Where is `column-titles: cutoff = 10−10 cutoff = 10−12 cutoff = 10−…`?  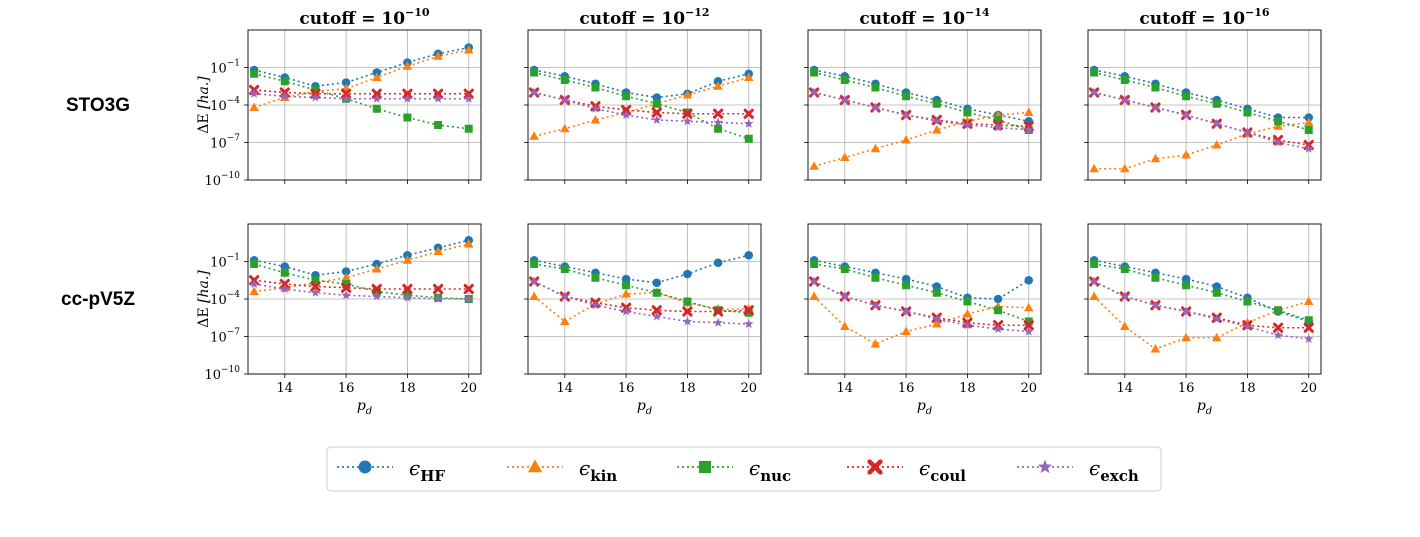 column-titles: cutoff = 10−10 cutoff = 10−12 cutoff = 10−… is located at coordinates (784, 17).